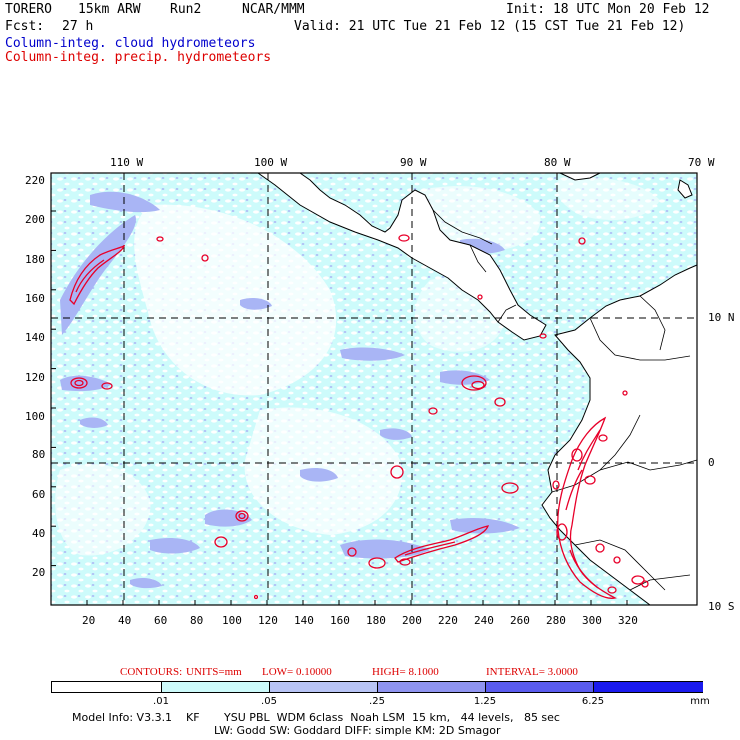 This screenshot has width=740, height=740. I want to click on x-tick-20: 20, so click(89, 620).